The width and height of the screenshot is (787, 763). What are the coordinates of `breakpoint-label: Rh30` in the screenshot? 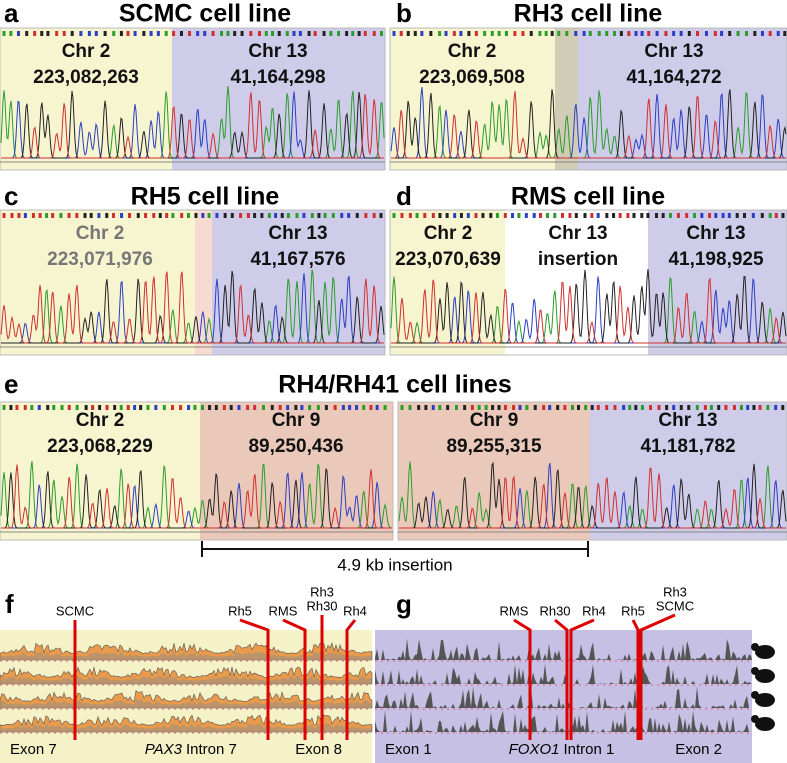 It's located at (554, 610).